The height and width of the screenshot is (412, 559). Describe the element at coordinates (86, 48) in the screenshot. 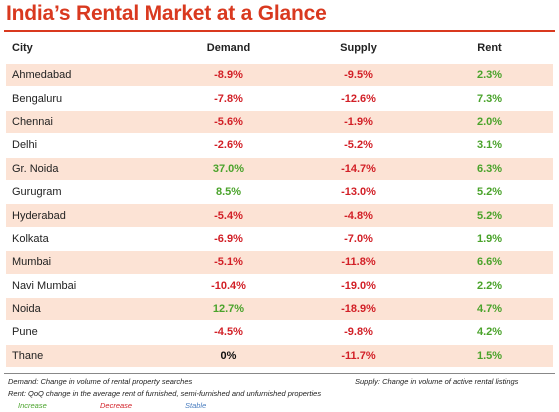

I see `column-header-city: City` at that location.